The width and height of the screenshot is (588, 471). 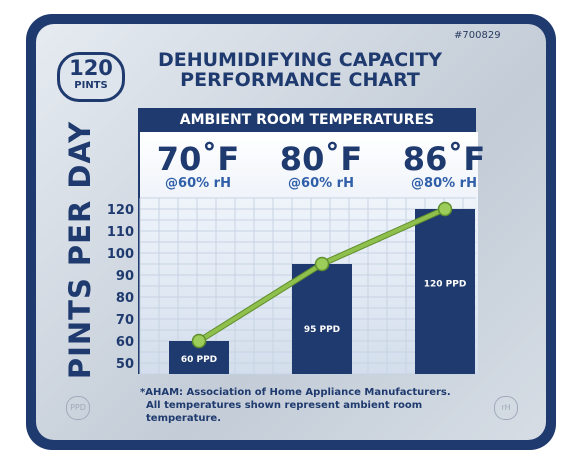 I want to click on temperature-band: AMBIENT ROOM TEMPERATURES, so click(x=307, y=120).